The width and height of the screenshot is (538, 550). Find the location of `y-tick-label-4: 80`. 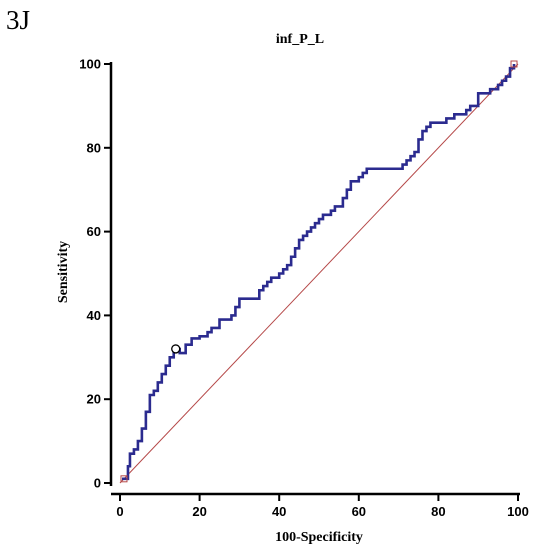

y-tick-label-4: 80 is located at coordinates (94, 147).